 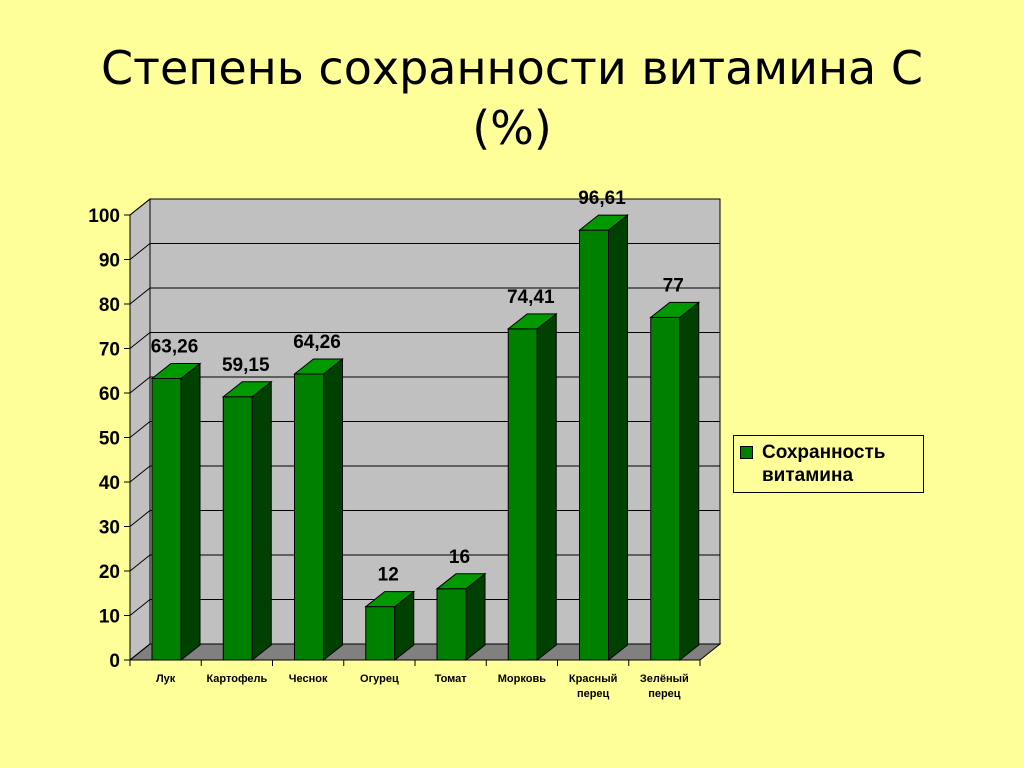 What do you see at coordinates (109, 439) in the screenshot?
I see `y-tick-label: 50` at bounding box center [109, 439].